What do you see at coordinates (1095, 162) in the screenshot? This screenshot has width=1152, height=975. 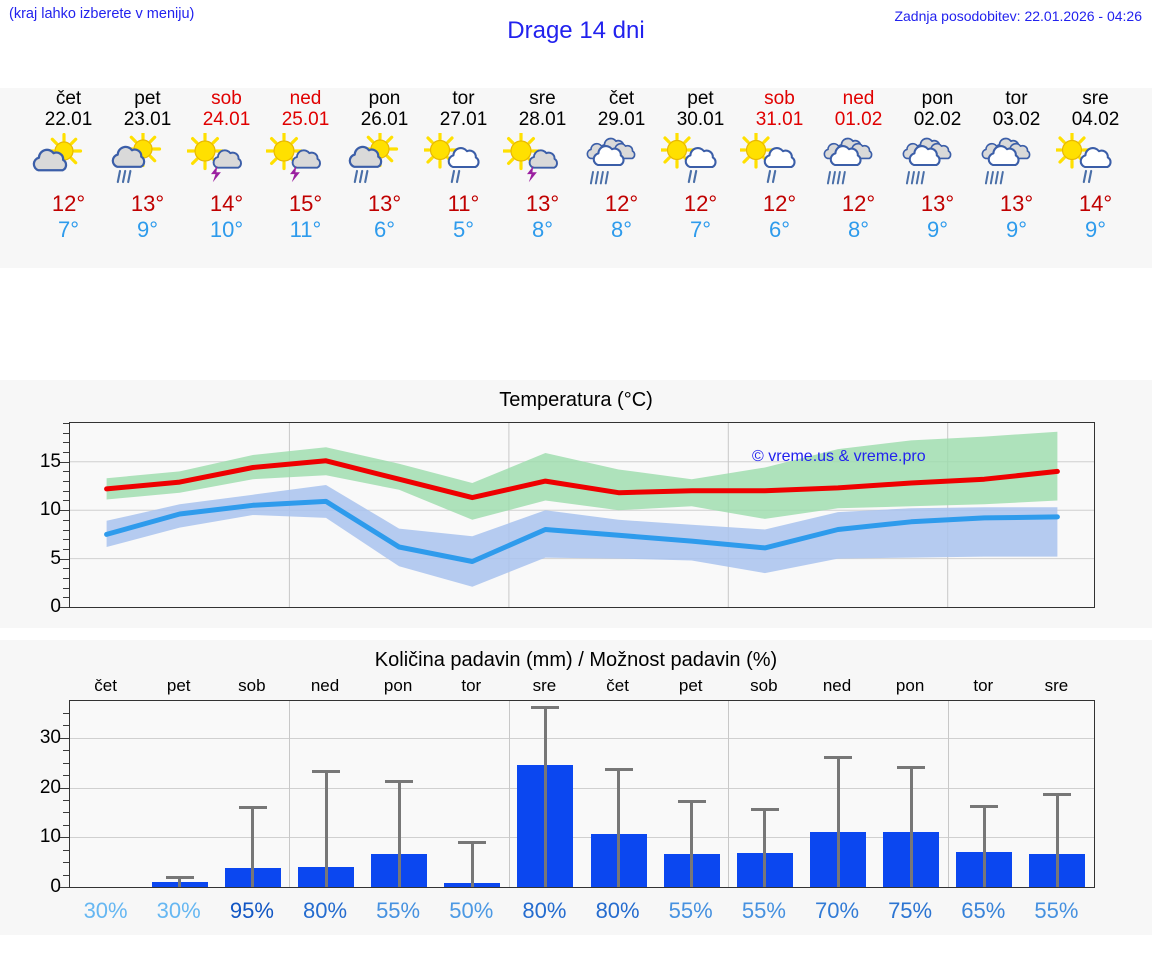 I see `sun-cloud-rain-icon` at bounding box center [1095, 162].